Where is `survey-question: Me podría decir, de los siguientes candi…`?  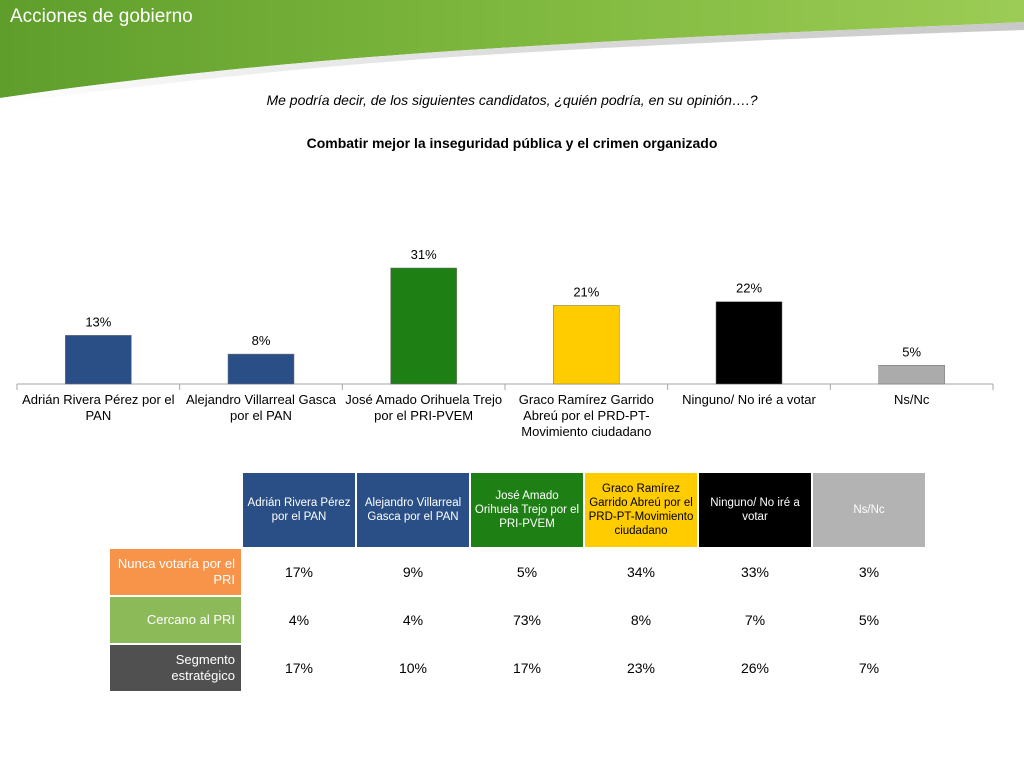
survey-question: Me podría decir, de los siguientes candi… is located at coordinates (512, 100).